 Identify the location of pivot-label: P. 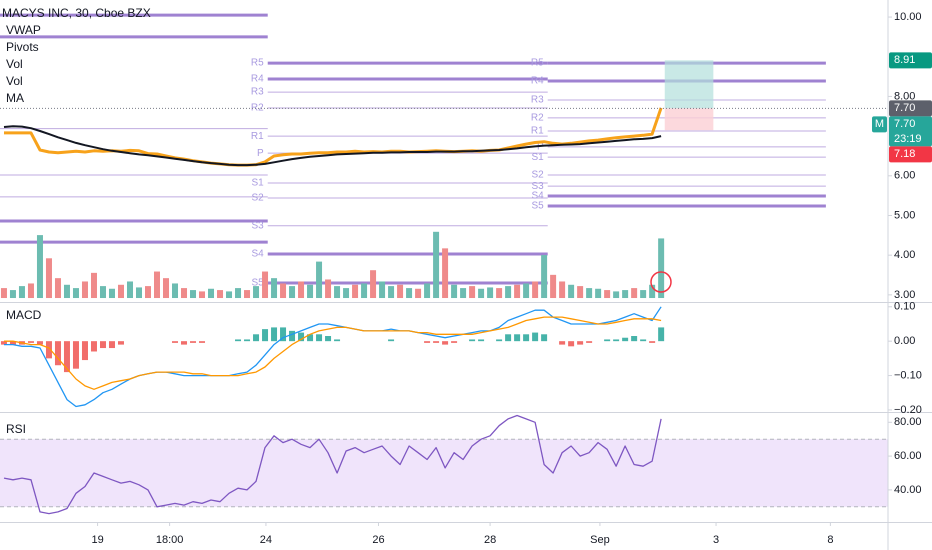
(540, 146).